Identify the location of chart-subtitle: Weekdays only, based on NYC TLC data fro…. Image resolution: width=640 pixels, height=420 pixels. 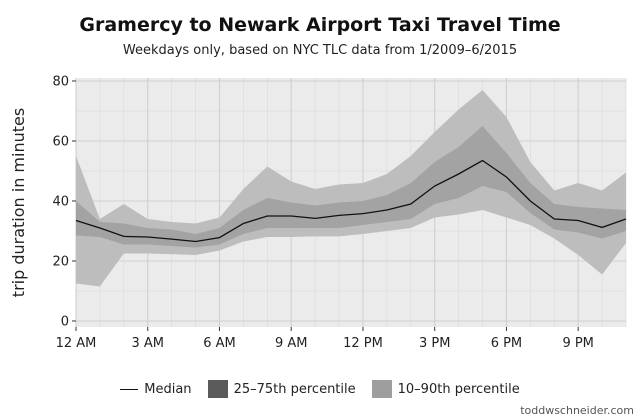
(320, 50).